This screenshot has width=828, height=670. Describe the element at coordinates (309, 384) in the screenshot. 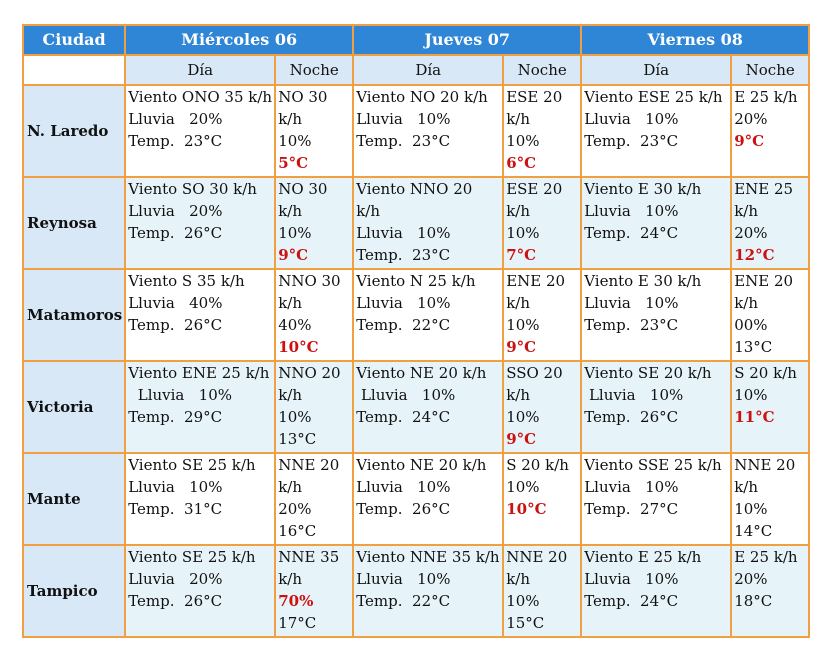

I see `night-wind-text: NNO 20 k/h` at that location.